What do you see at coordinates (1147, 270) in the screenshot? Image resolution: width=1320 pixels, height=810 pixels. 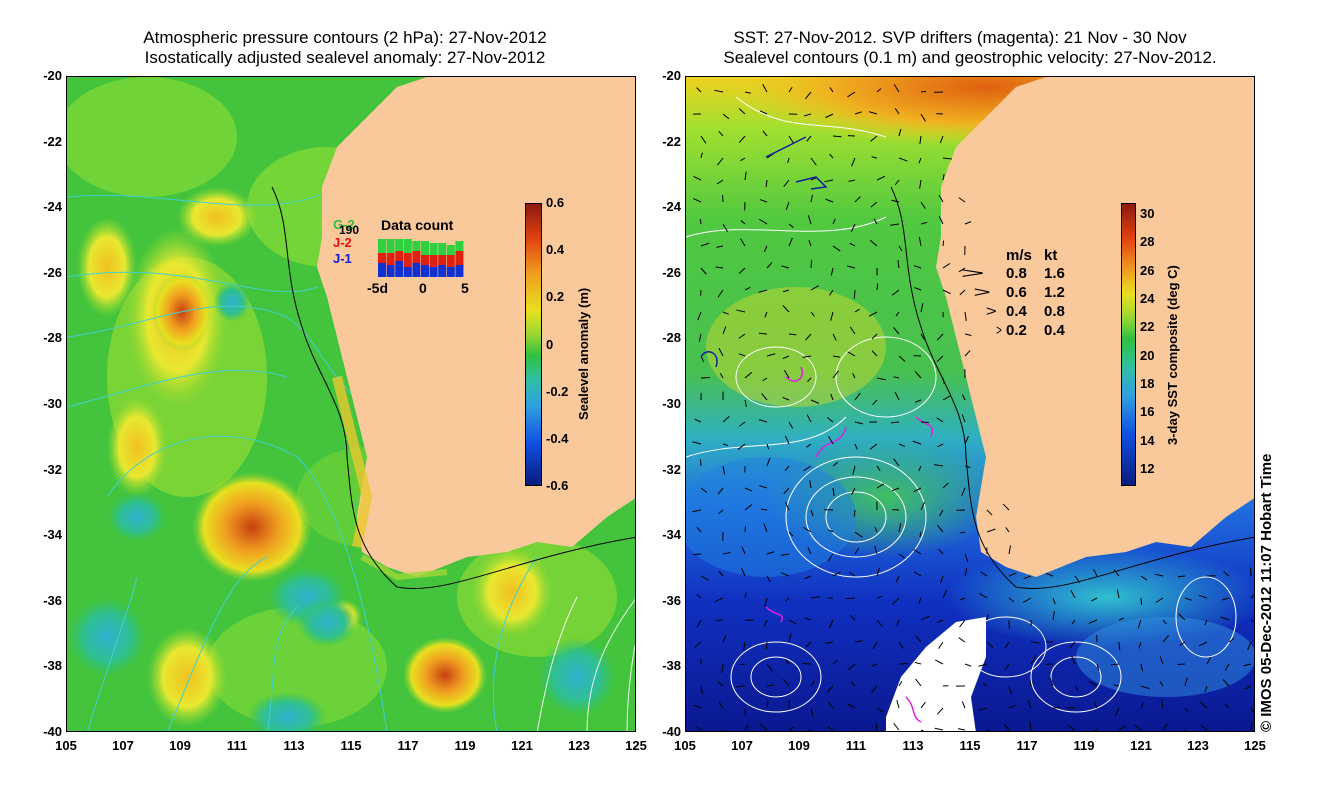 I see `sst-colorbar-tick: 26` at bounding box center [1147, 270].